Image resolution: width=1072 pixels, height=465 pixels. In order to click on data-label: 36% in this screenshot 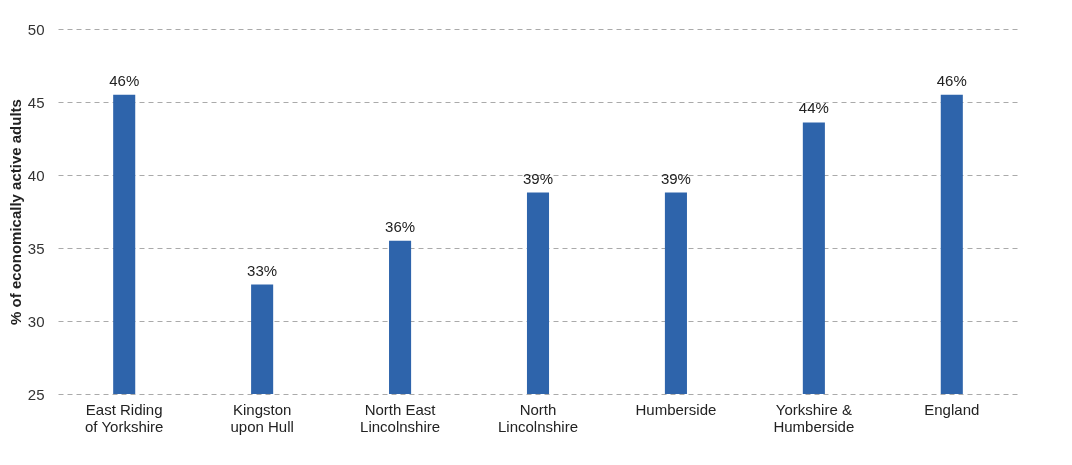, I will do `click(400, 226)`.